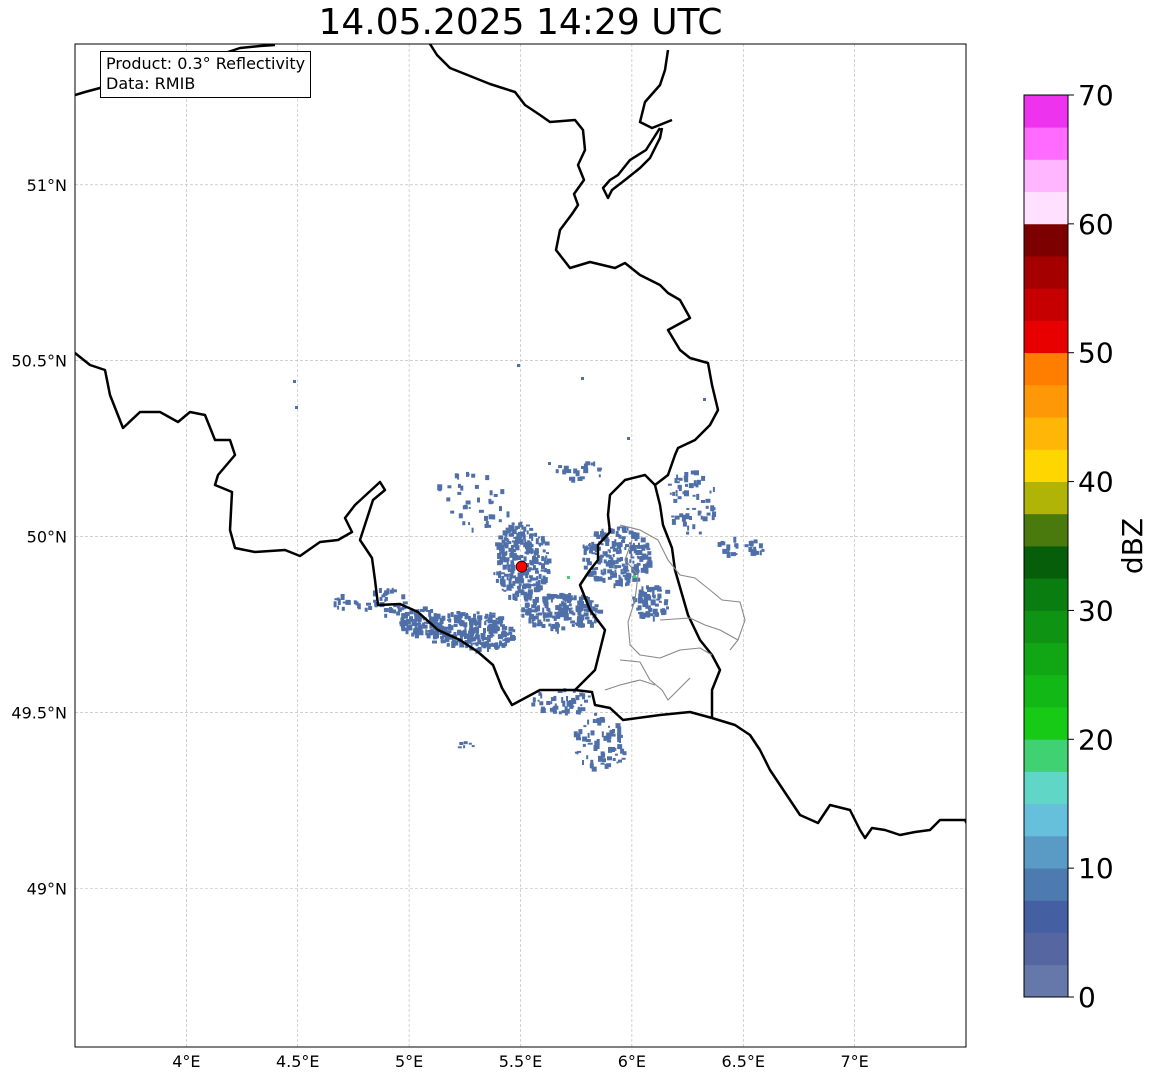  I want to click on lat-tick-label: 50.5°N, so click(39, 361).